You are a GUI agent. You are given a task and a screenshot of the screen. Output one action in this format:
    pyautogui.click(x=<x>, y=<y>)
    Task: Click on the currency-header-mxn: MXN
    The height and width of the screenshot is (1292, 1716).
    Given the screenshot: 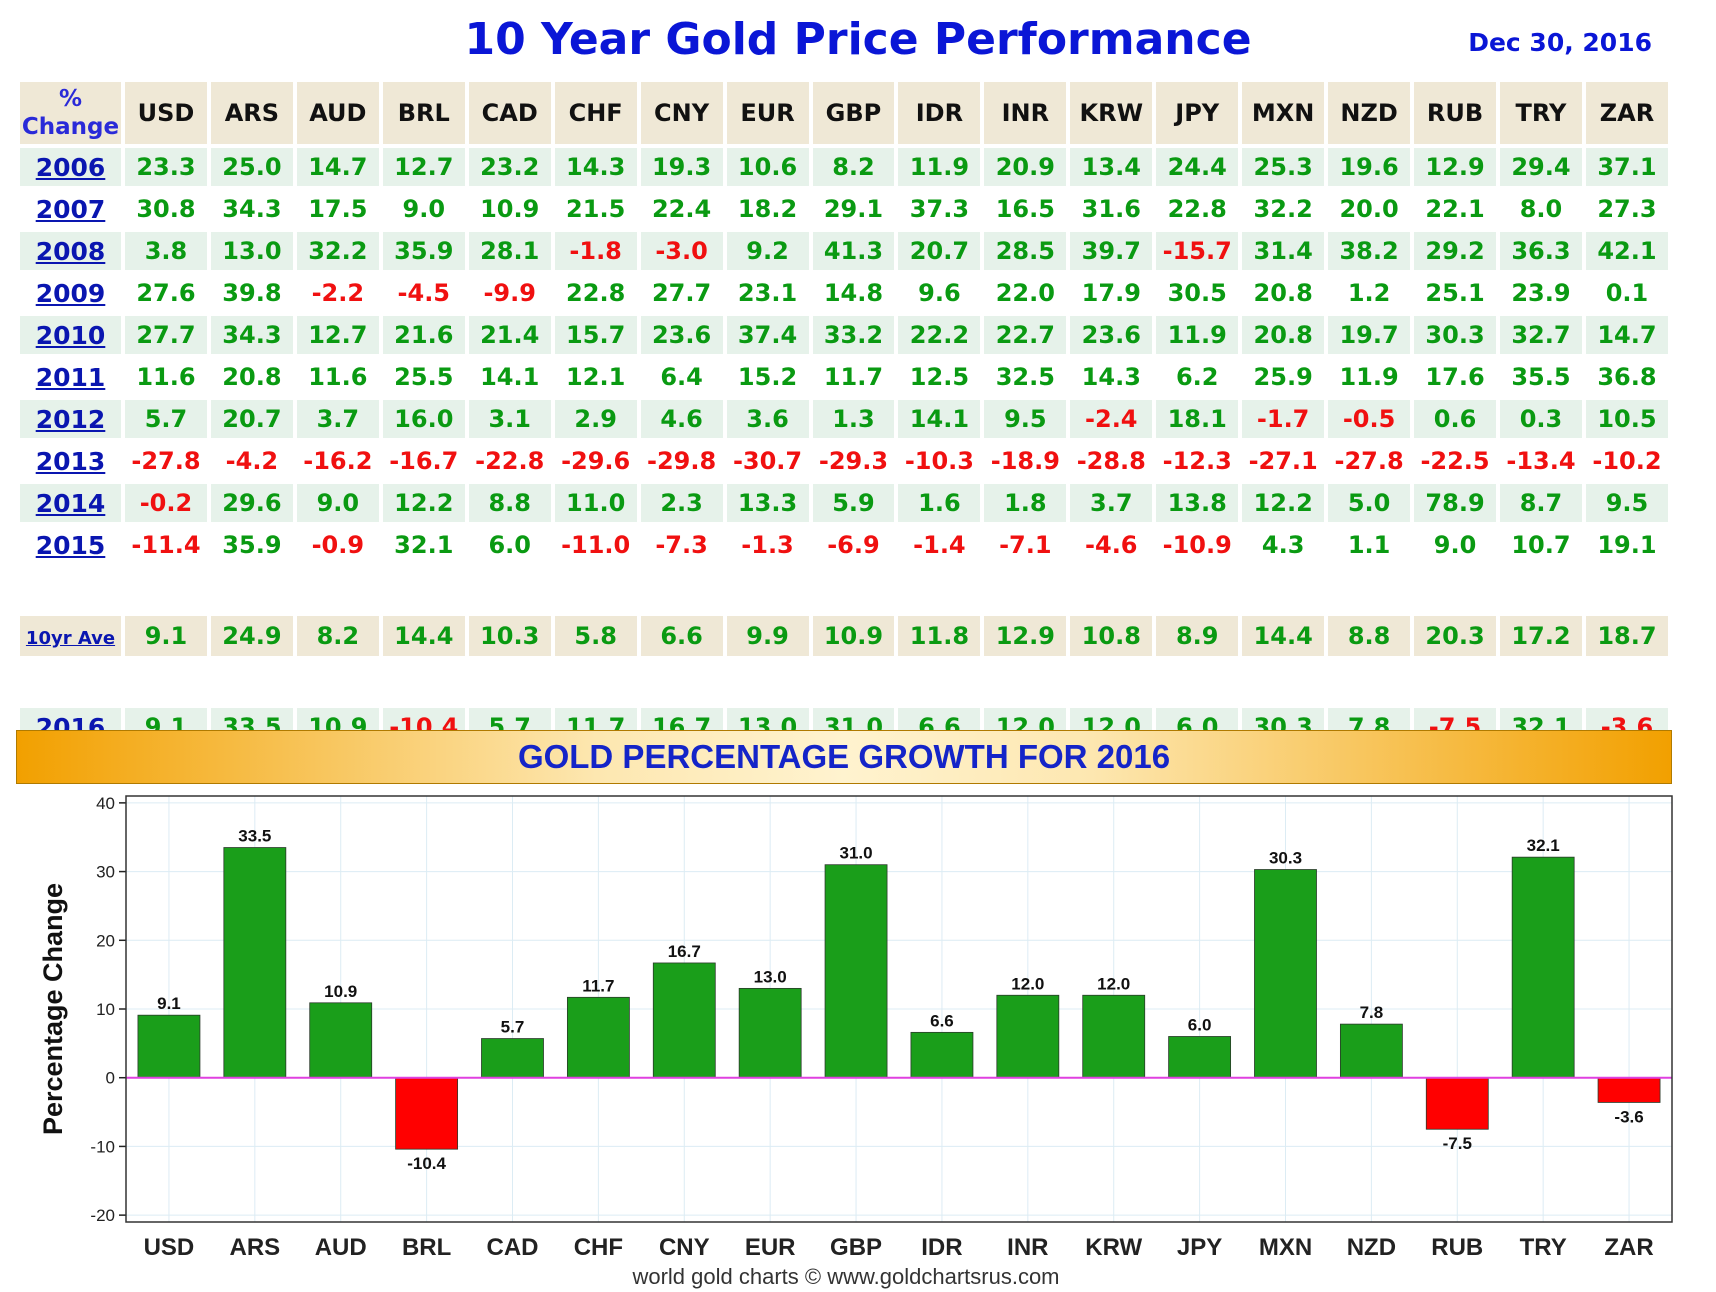 What is the action you would take?
    pyautogui.click(x=1283, y=113)
    